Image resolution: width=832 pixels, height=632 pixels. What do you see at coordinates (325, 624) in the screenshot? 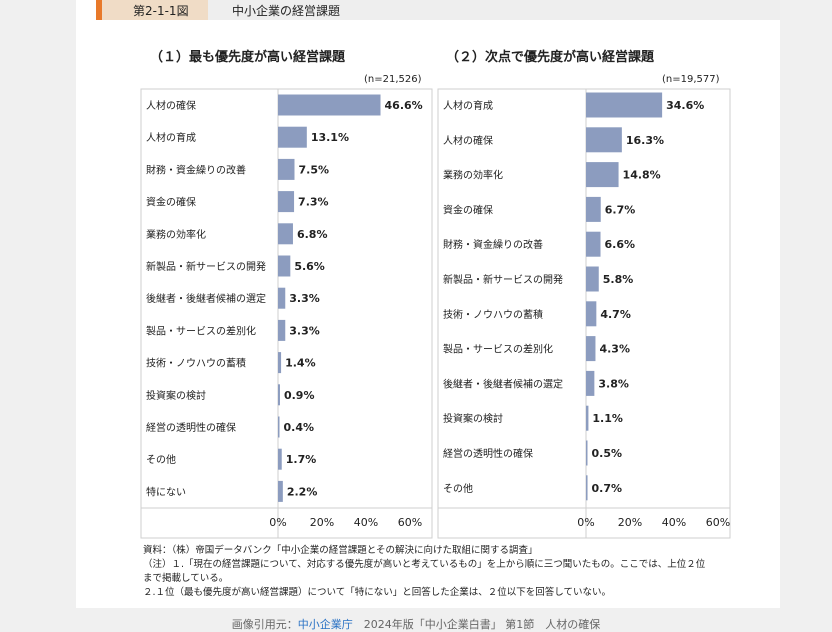
I see `credit-link: 中小企業庁` at bounding box center [325, 624].